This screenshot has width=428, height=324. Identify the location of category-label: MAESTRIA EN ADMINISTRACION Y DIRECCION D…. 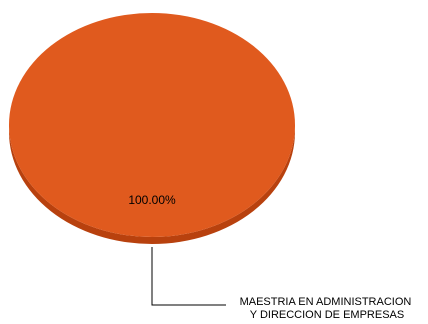
(327, 308).